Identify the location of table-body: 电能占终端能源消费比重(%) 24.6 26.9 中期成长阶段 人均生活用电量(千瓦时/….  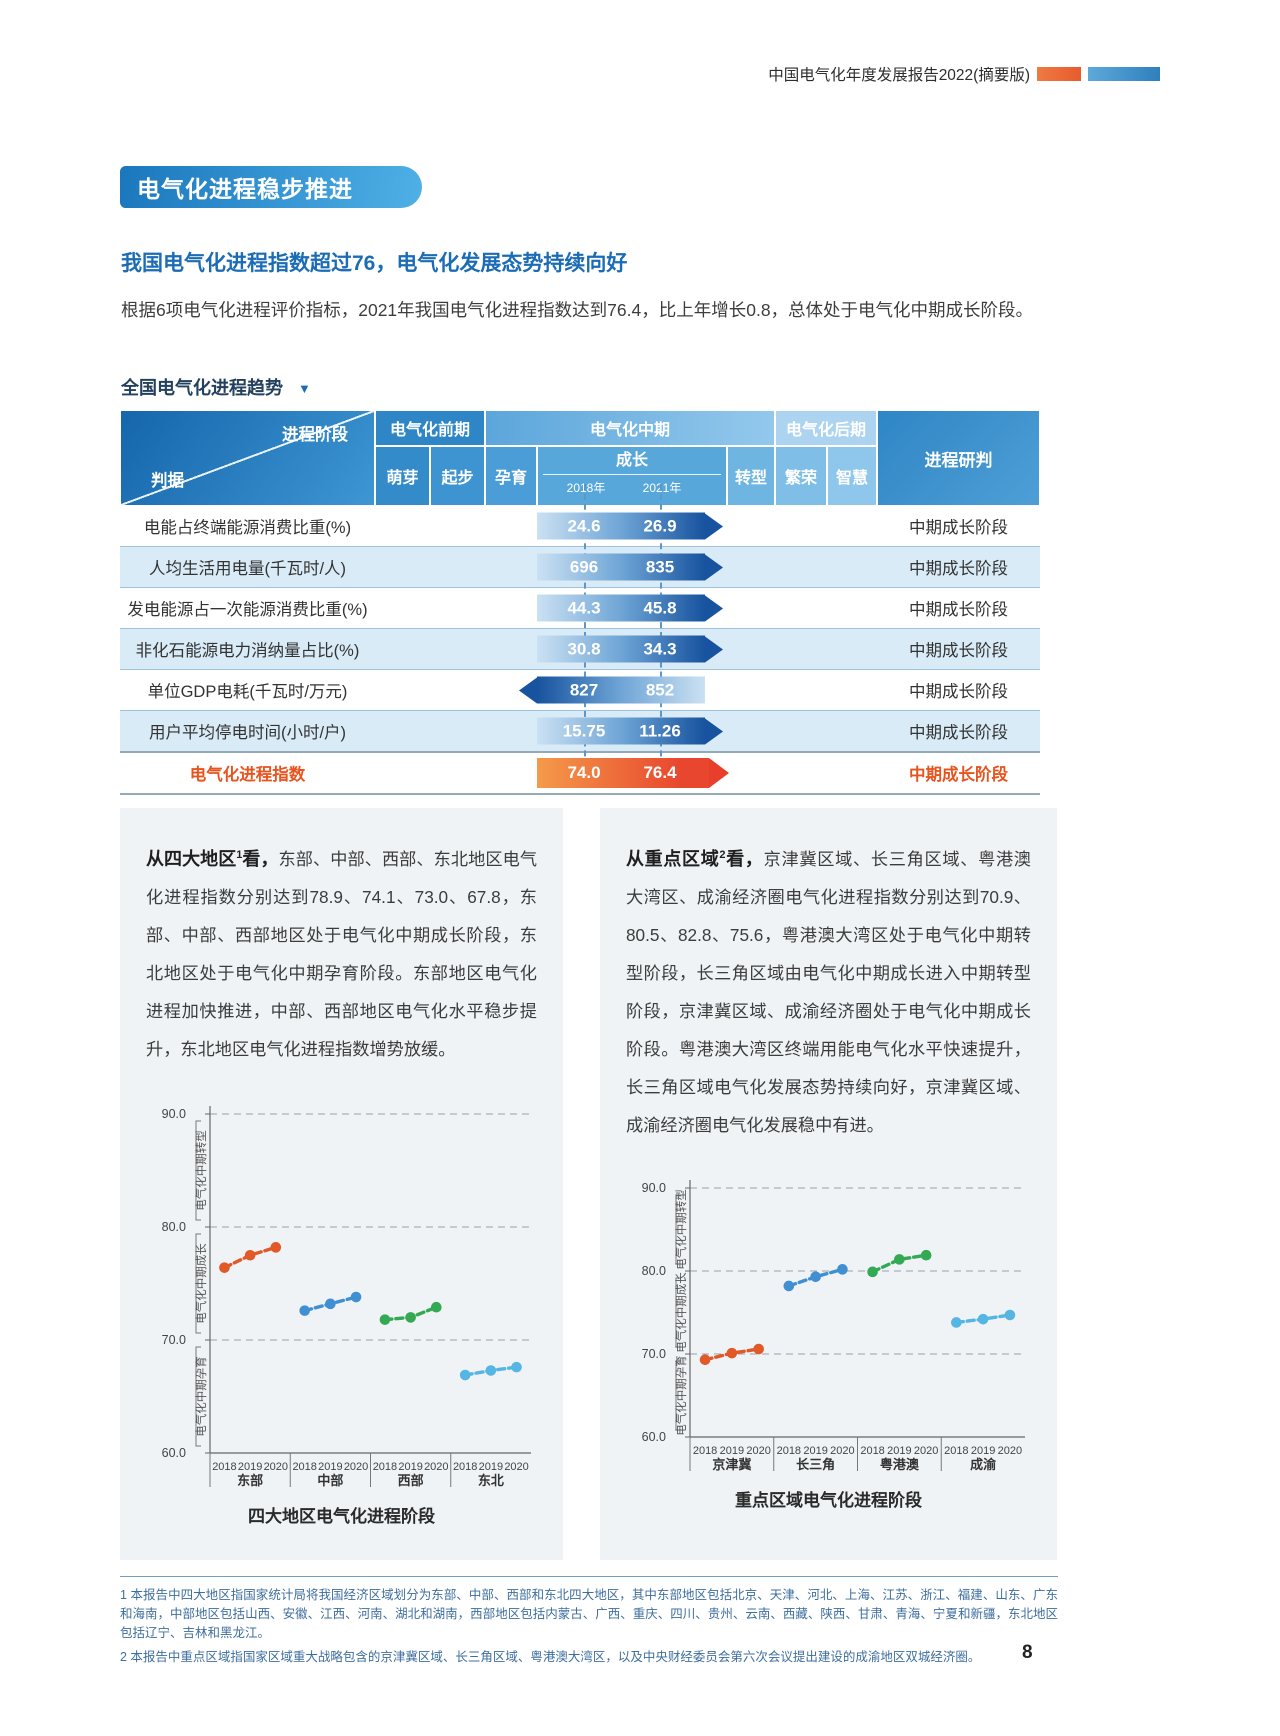
(580, 650).